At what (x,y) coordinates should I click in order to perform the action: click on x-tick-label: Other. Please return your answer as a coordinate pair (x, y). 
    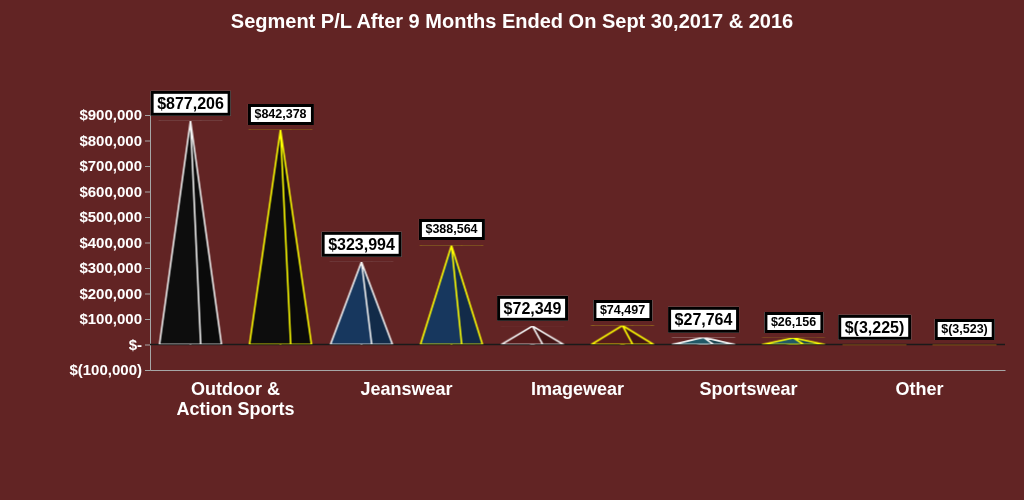
    Looking at the image, I should click on (919, 388).